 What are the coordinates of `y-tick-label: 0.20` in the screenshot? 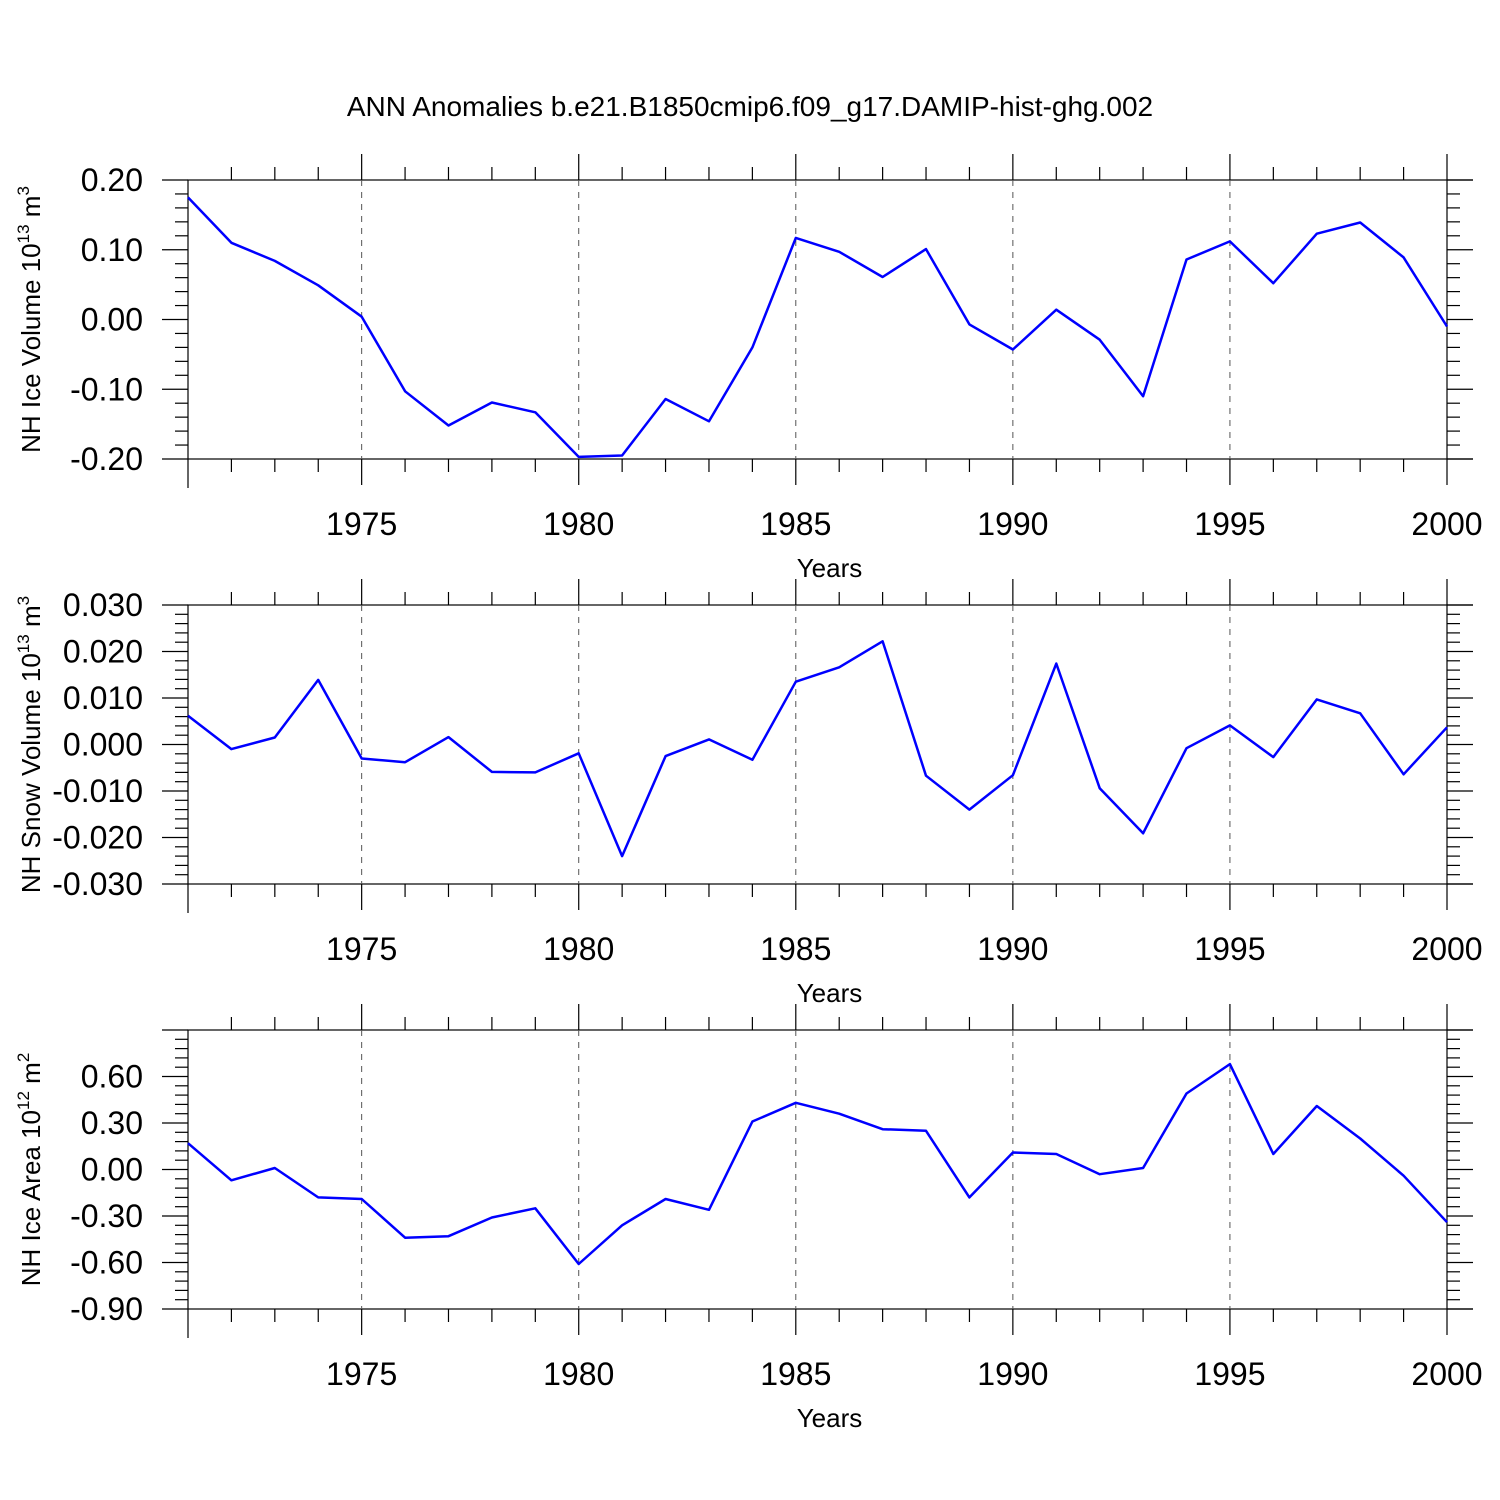 It's located at (112, 180).